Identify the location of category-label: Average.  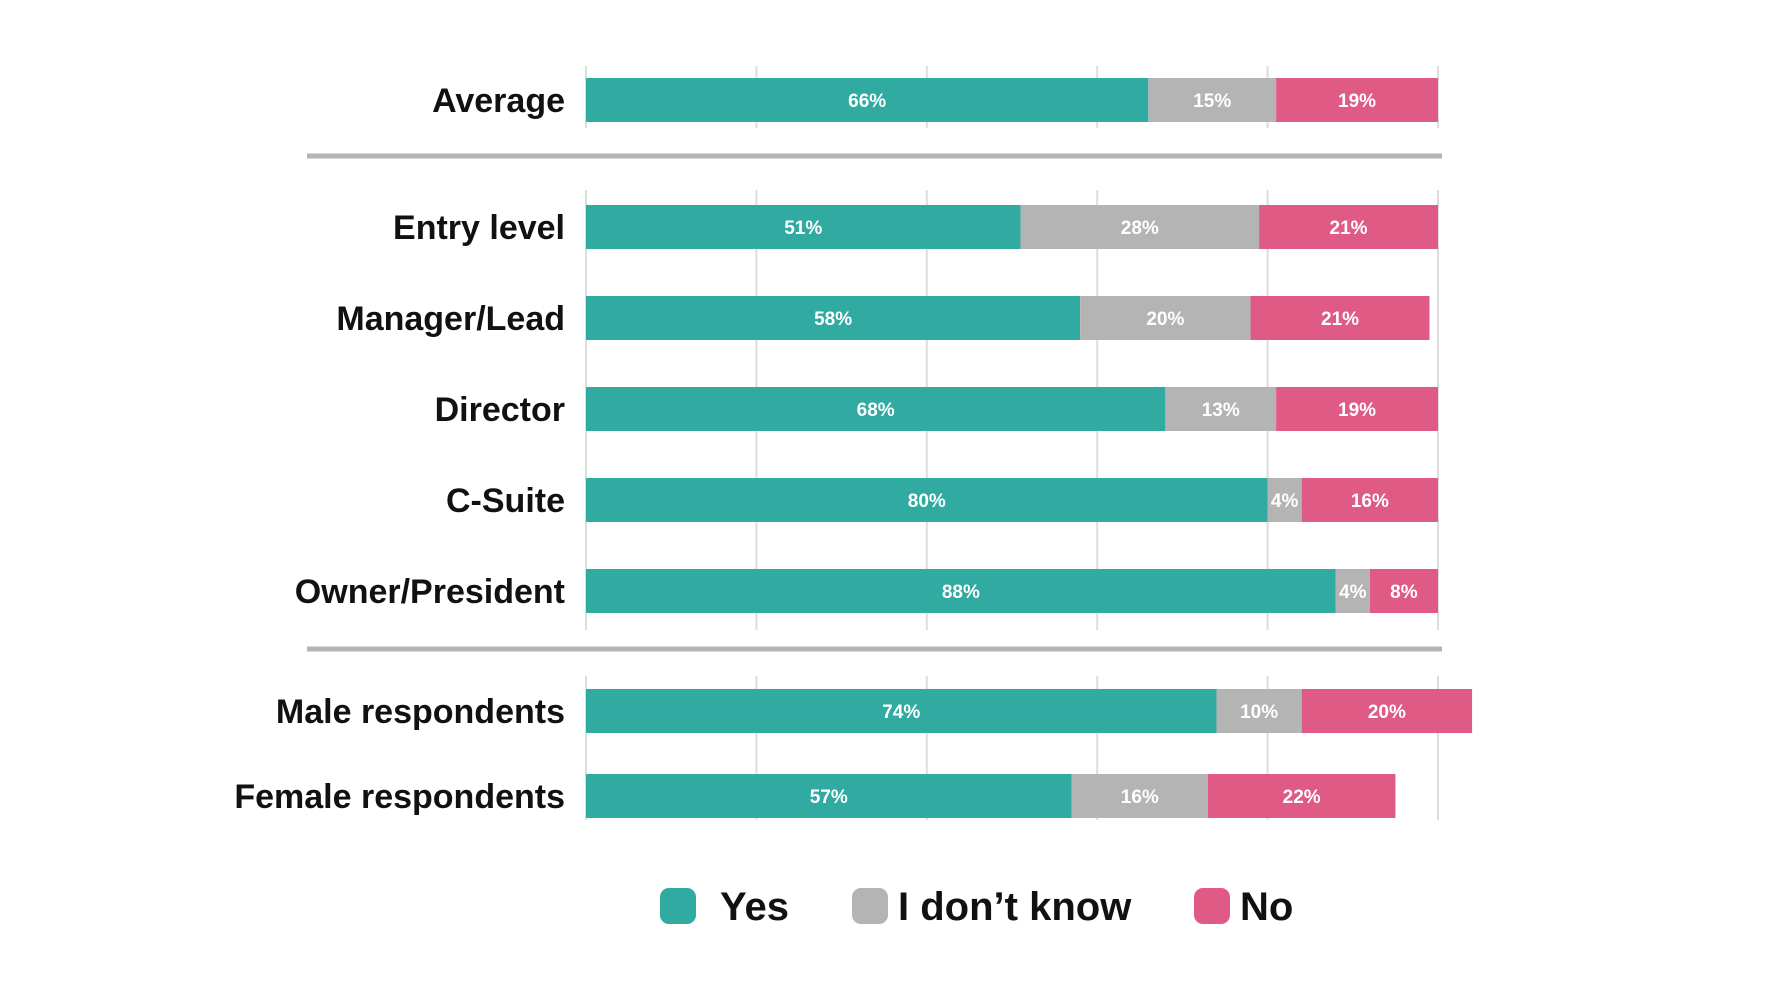
(498, 101).